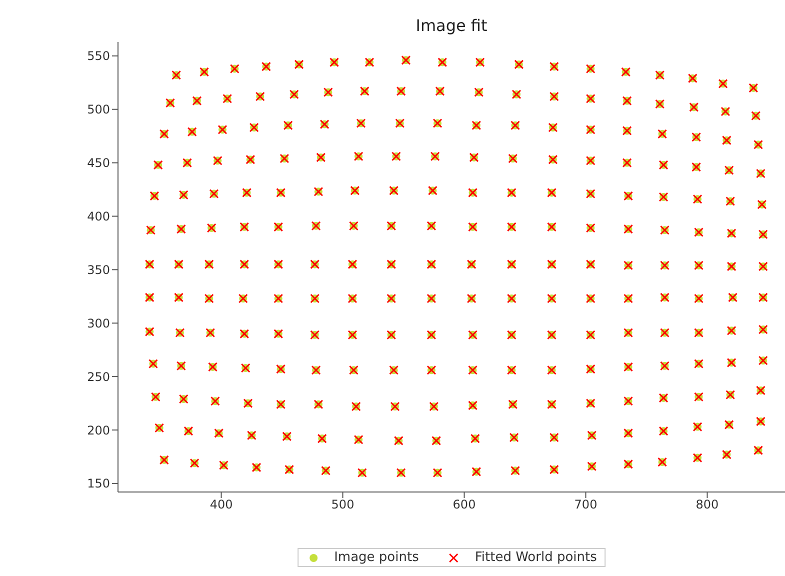  What do you see at coordinates (342, 505) in the screenshot?
I see `x-tick-label: 500` at bounding box center [342, 505].